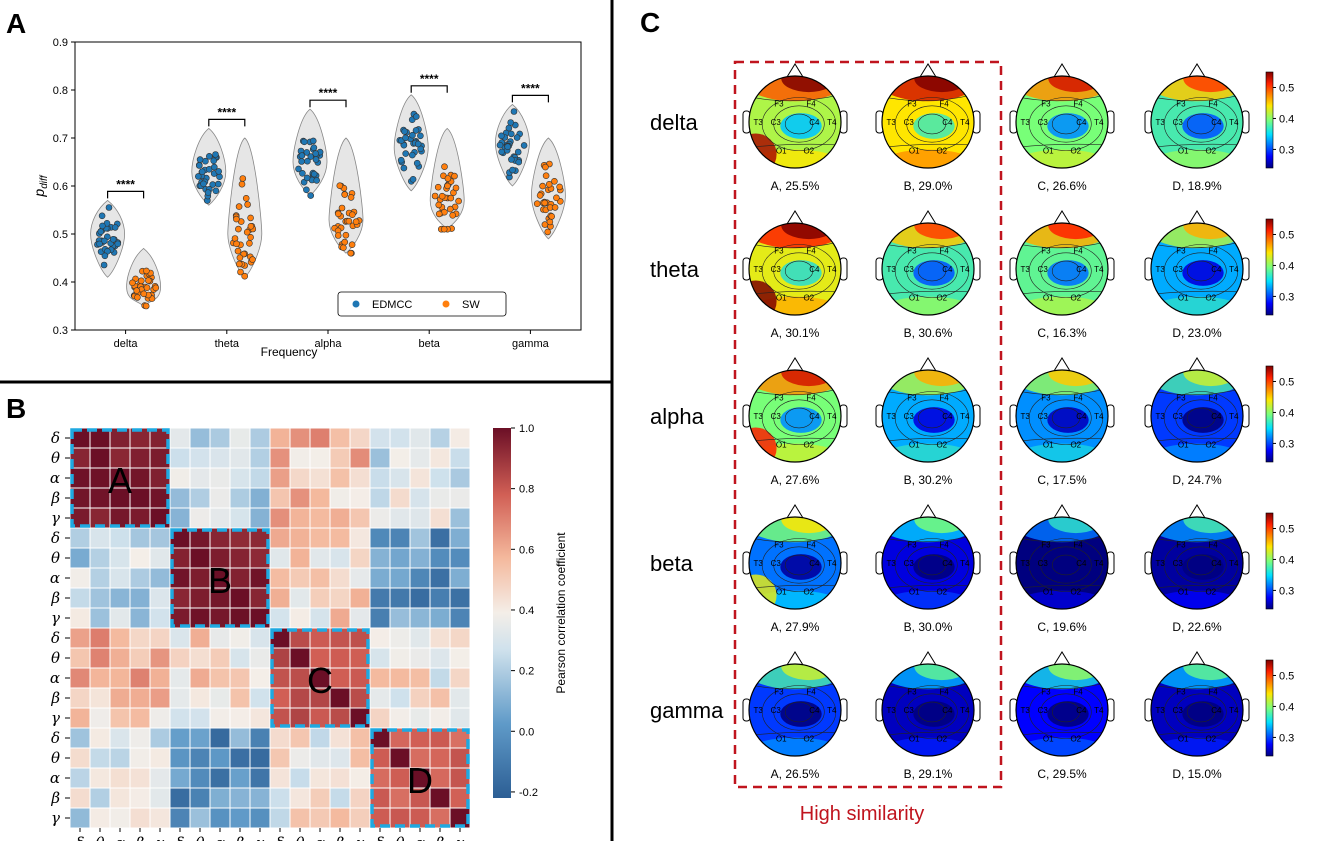  Describe the element at coordinates (928, 269) in the screenshot. I see `topomap-field` at that location.